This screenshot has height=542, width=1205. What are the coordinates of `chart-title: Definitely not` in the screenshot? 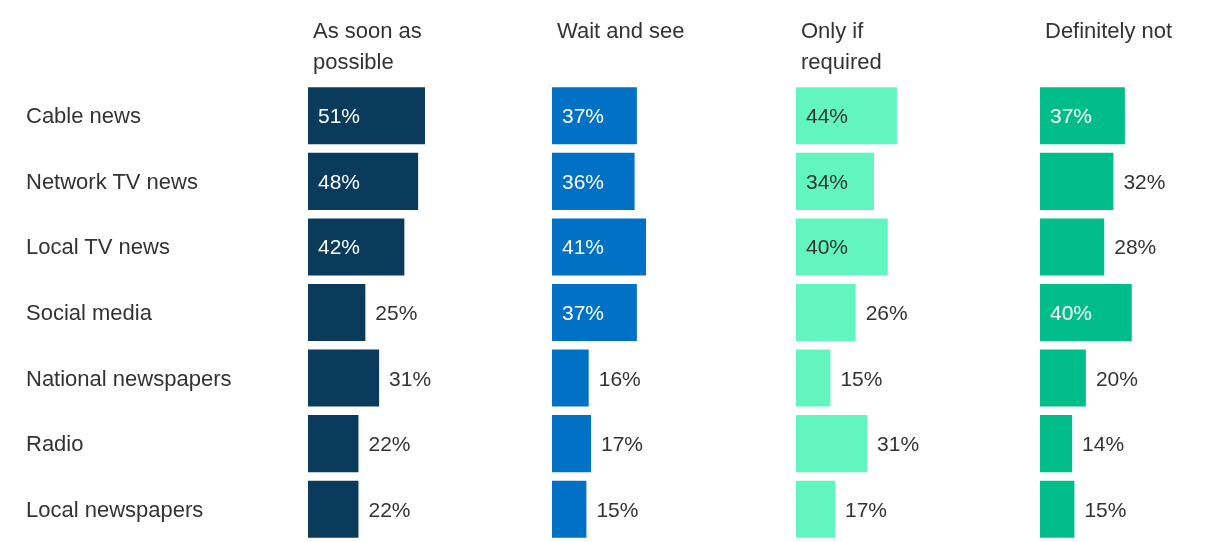 It's located at (1109, 30).